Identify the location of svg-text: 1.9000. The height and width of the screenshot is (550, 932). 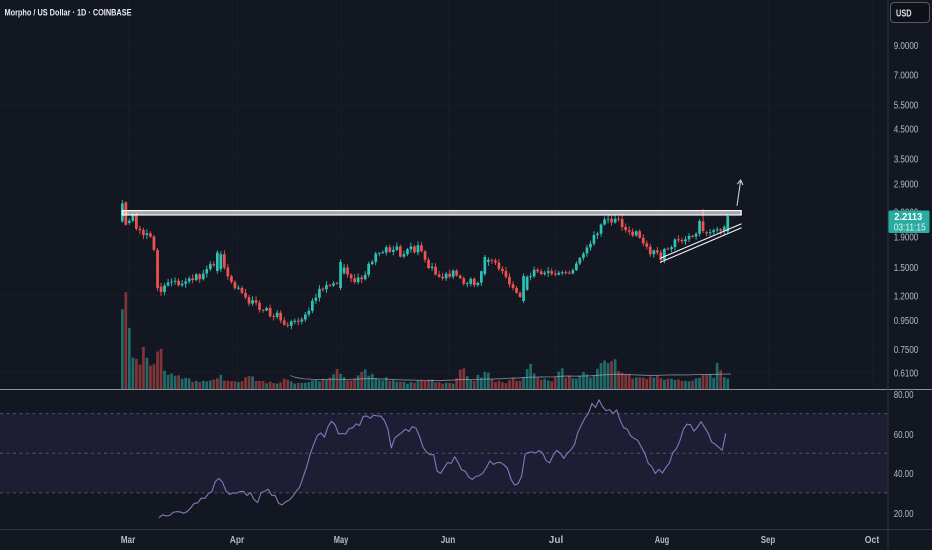
(906, 238).